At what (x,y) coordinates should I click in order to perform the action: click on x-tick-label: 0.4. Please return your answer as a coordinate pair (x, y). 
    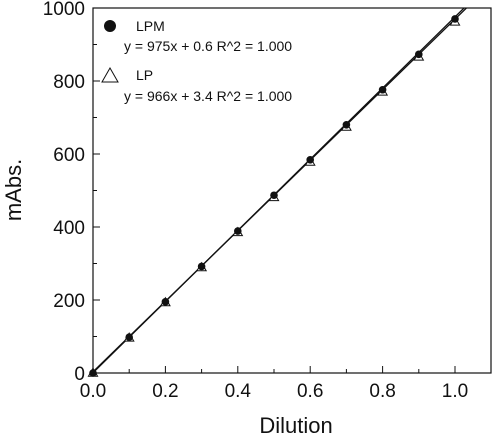
    Looking at the image, I should click on (238, 391).